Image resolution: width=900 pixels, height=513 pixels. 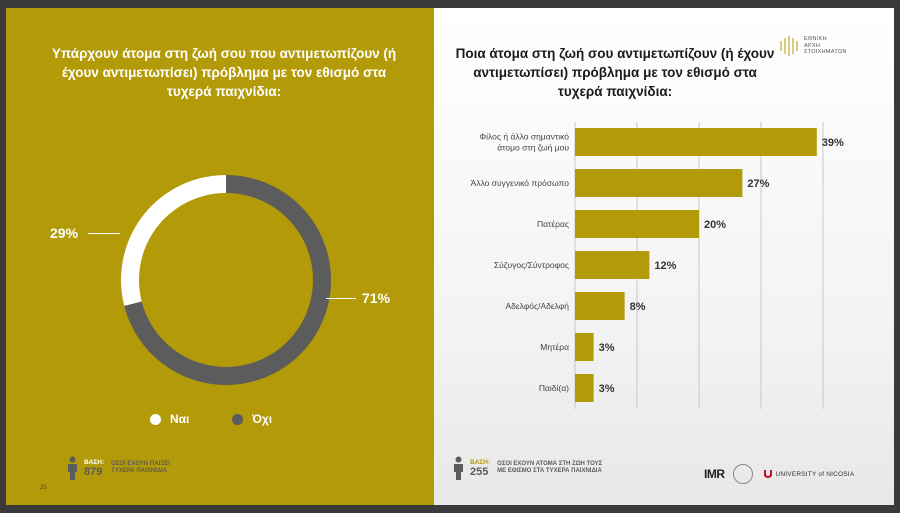 I want to click on legend-label-no: Όχι, so click(x=262, y=419).